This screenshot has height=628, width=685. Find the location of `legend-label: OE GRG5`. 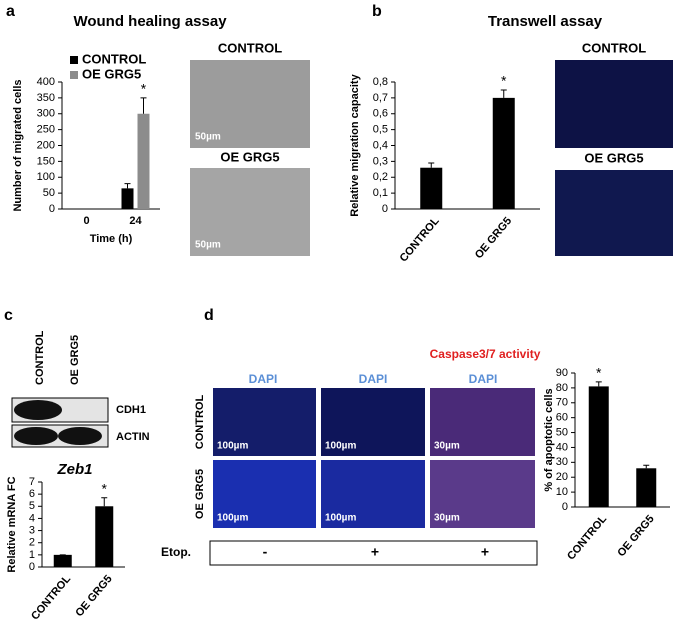

legend-label: OE GRG5 is located at coordinates (111, 73).